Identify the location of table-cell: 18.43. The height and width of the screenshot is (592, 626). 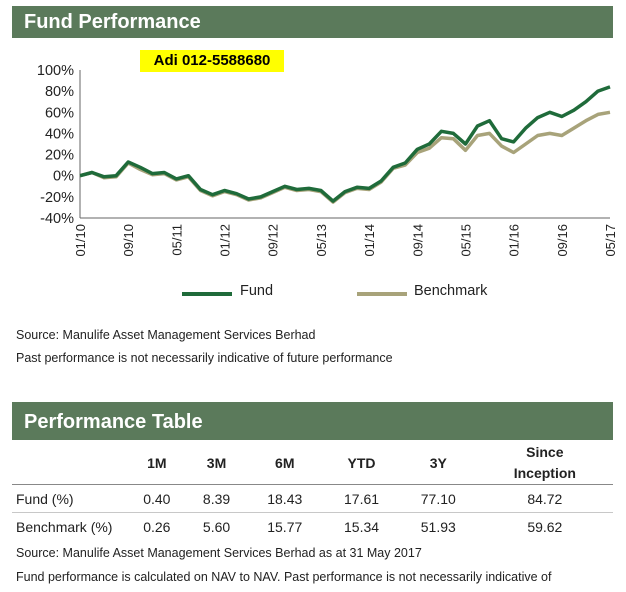
(285, 498).